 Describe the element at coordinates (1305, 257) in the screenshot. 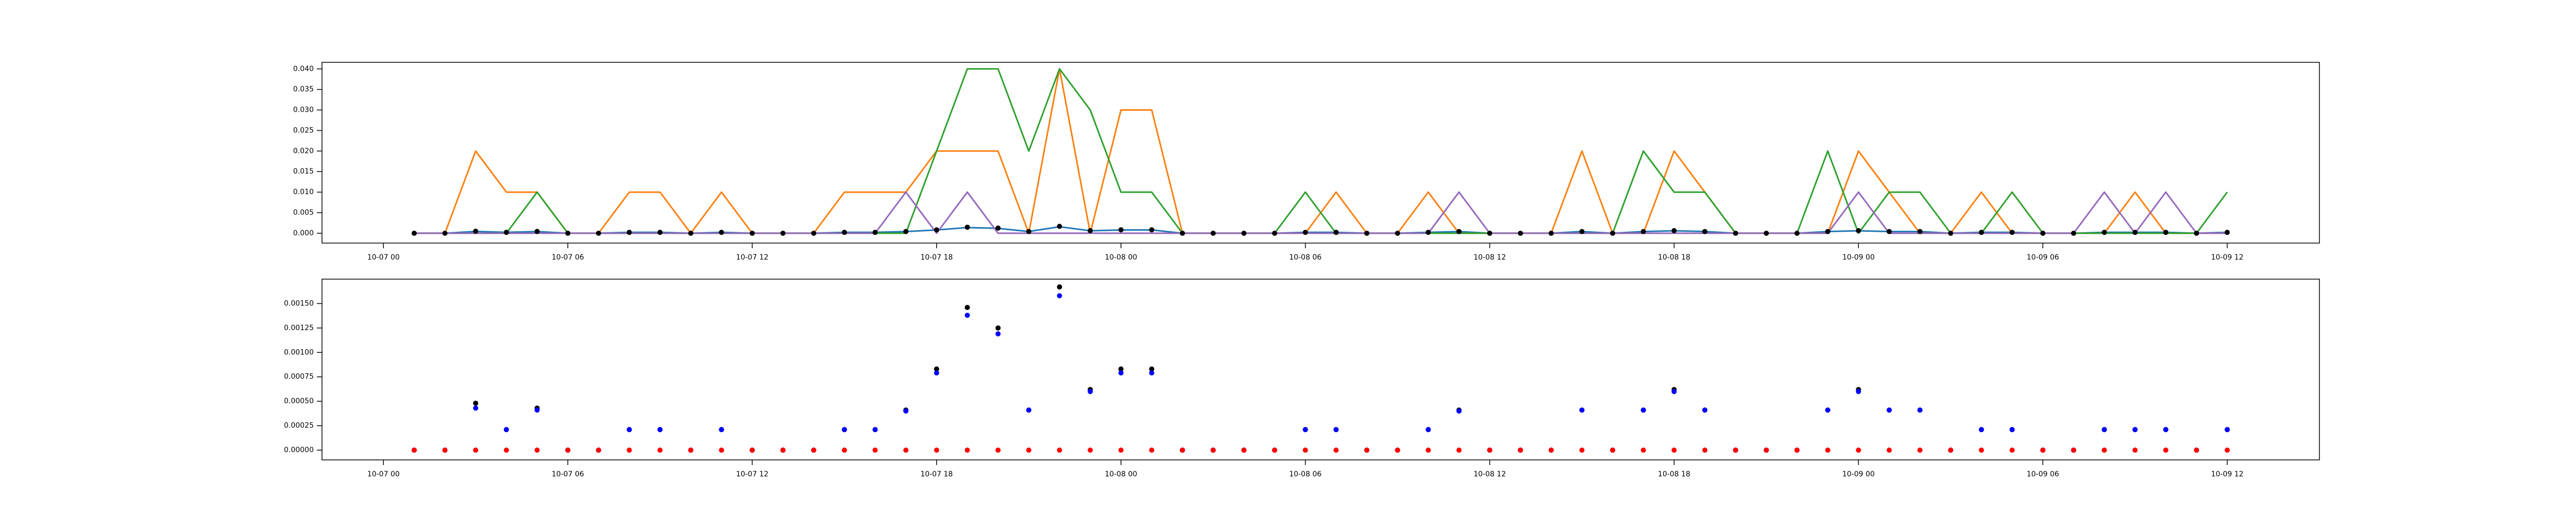

I see `x-tick-label: 10-08 06` at that location.